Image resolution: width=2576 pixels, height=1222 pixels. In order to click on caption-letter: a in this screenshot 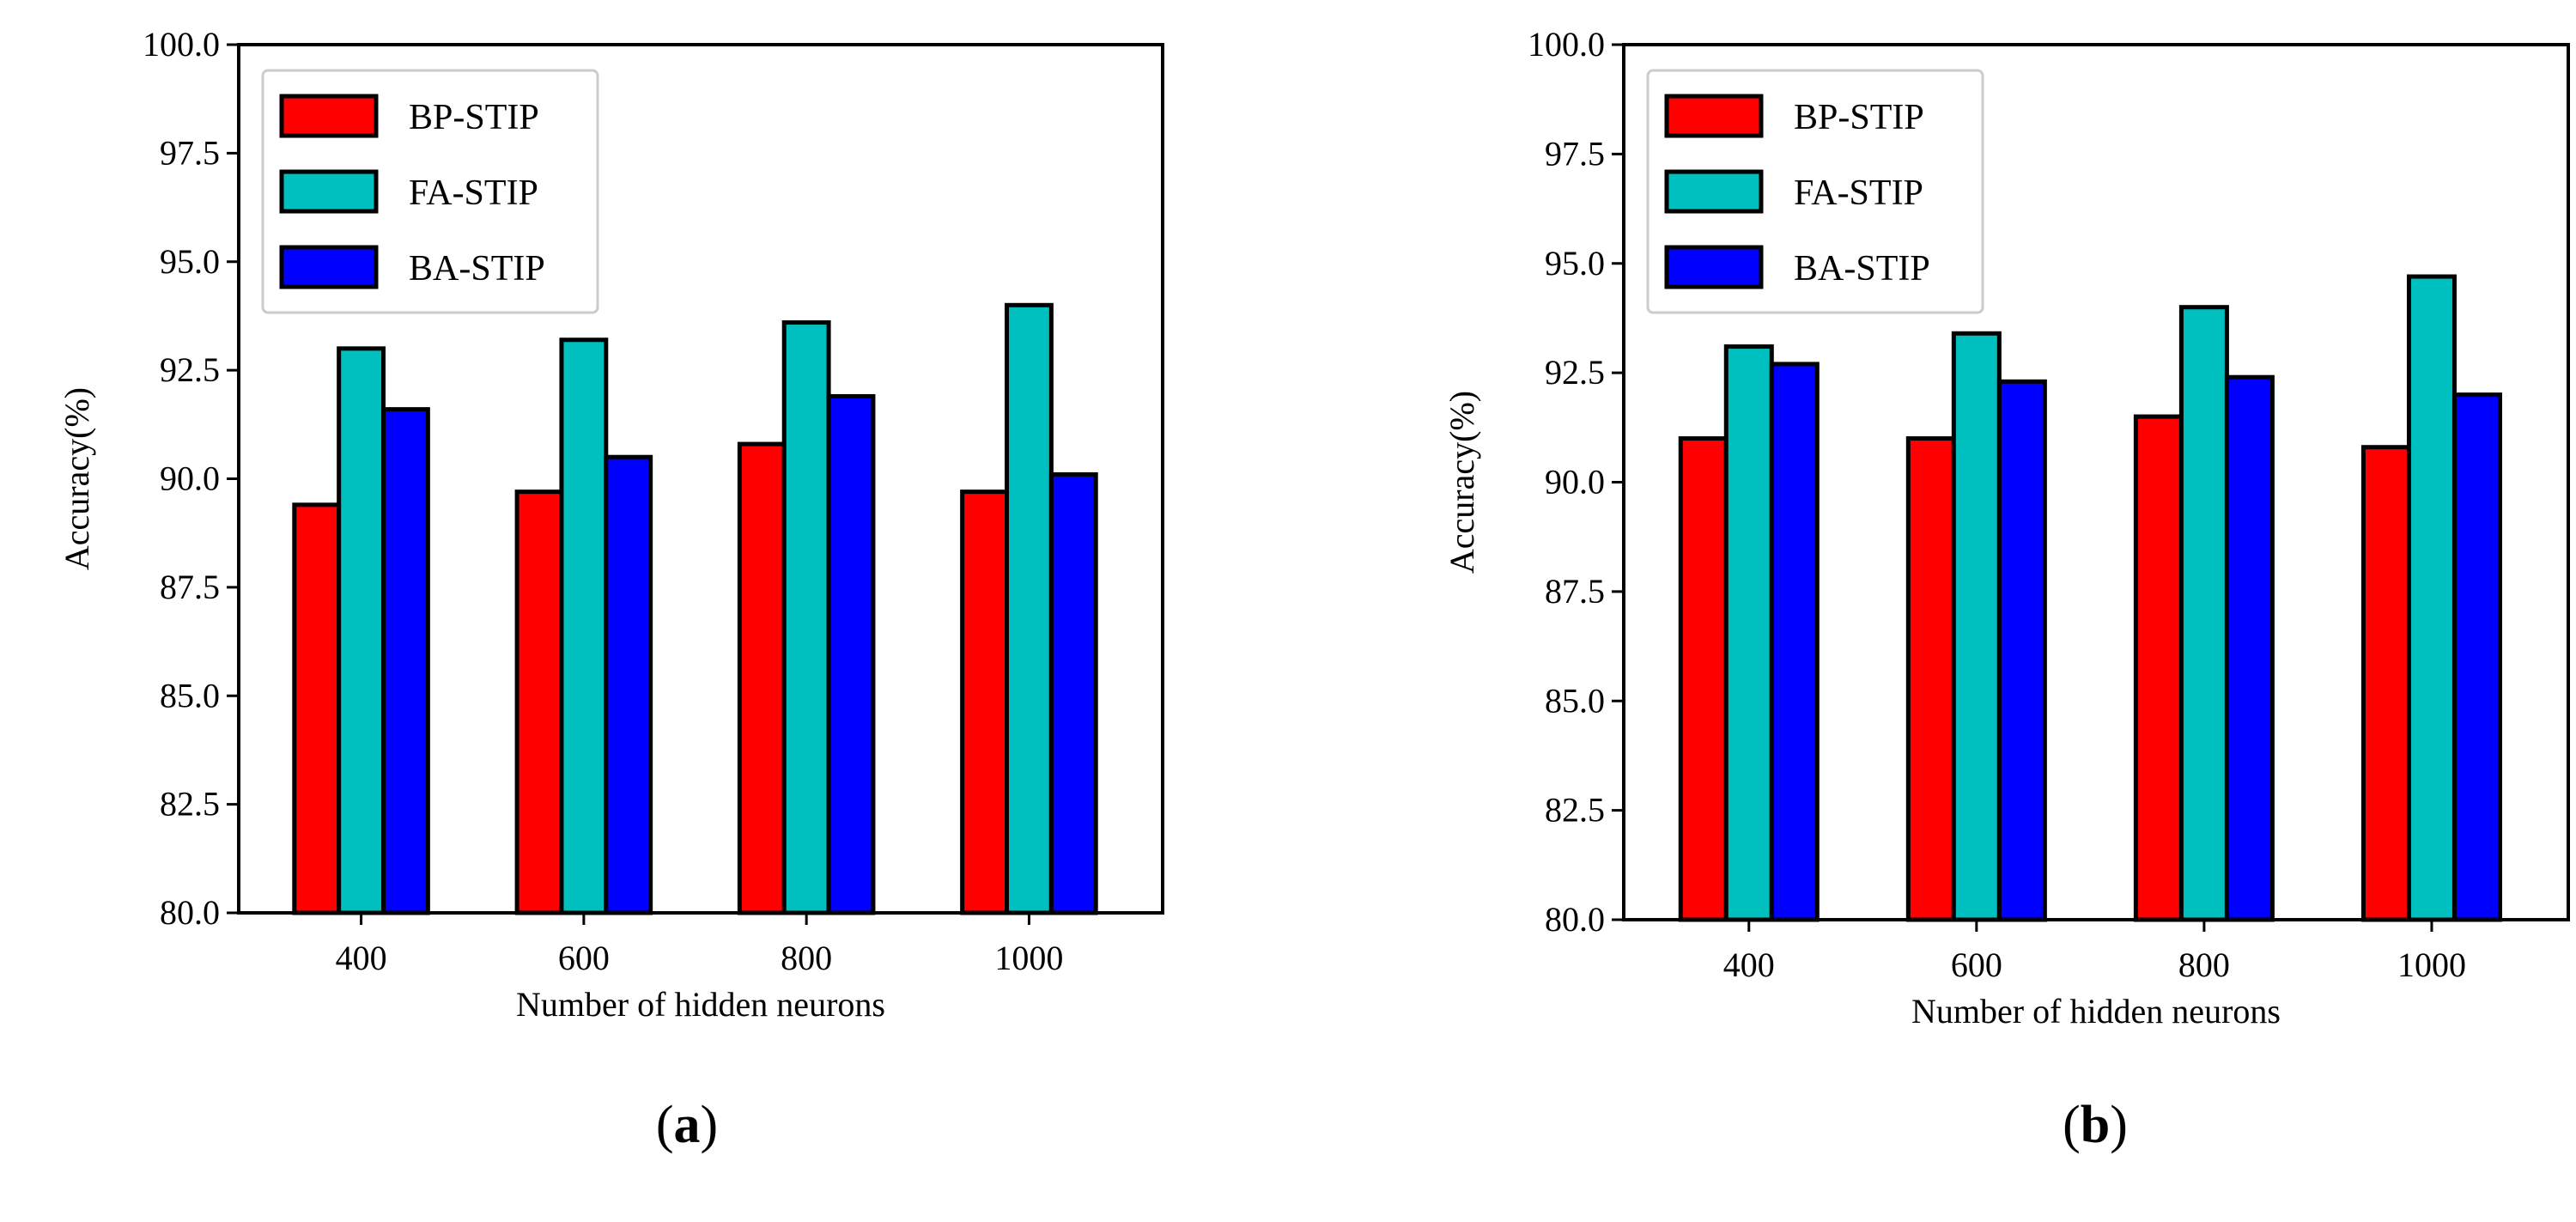, I will do `click(687, 1125)`.